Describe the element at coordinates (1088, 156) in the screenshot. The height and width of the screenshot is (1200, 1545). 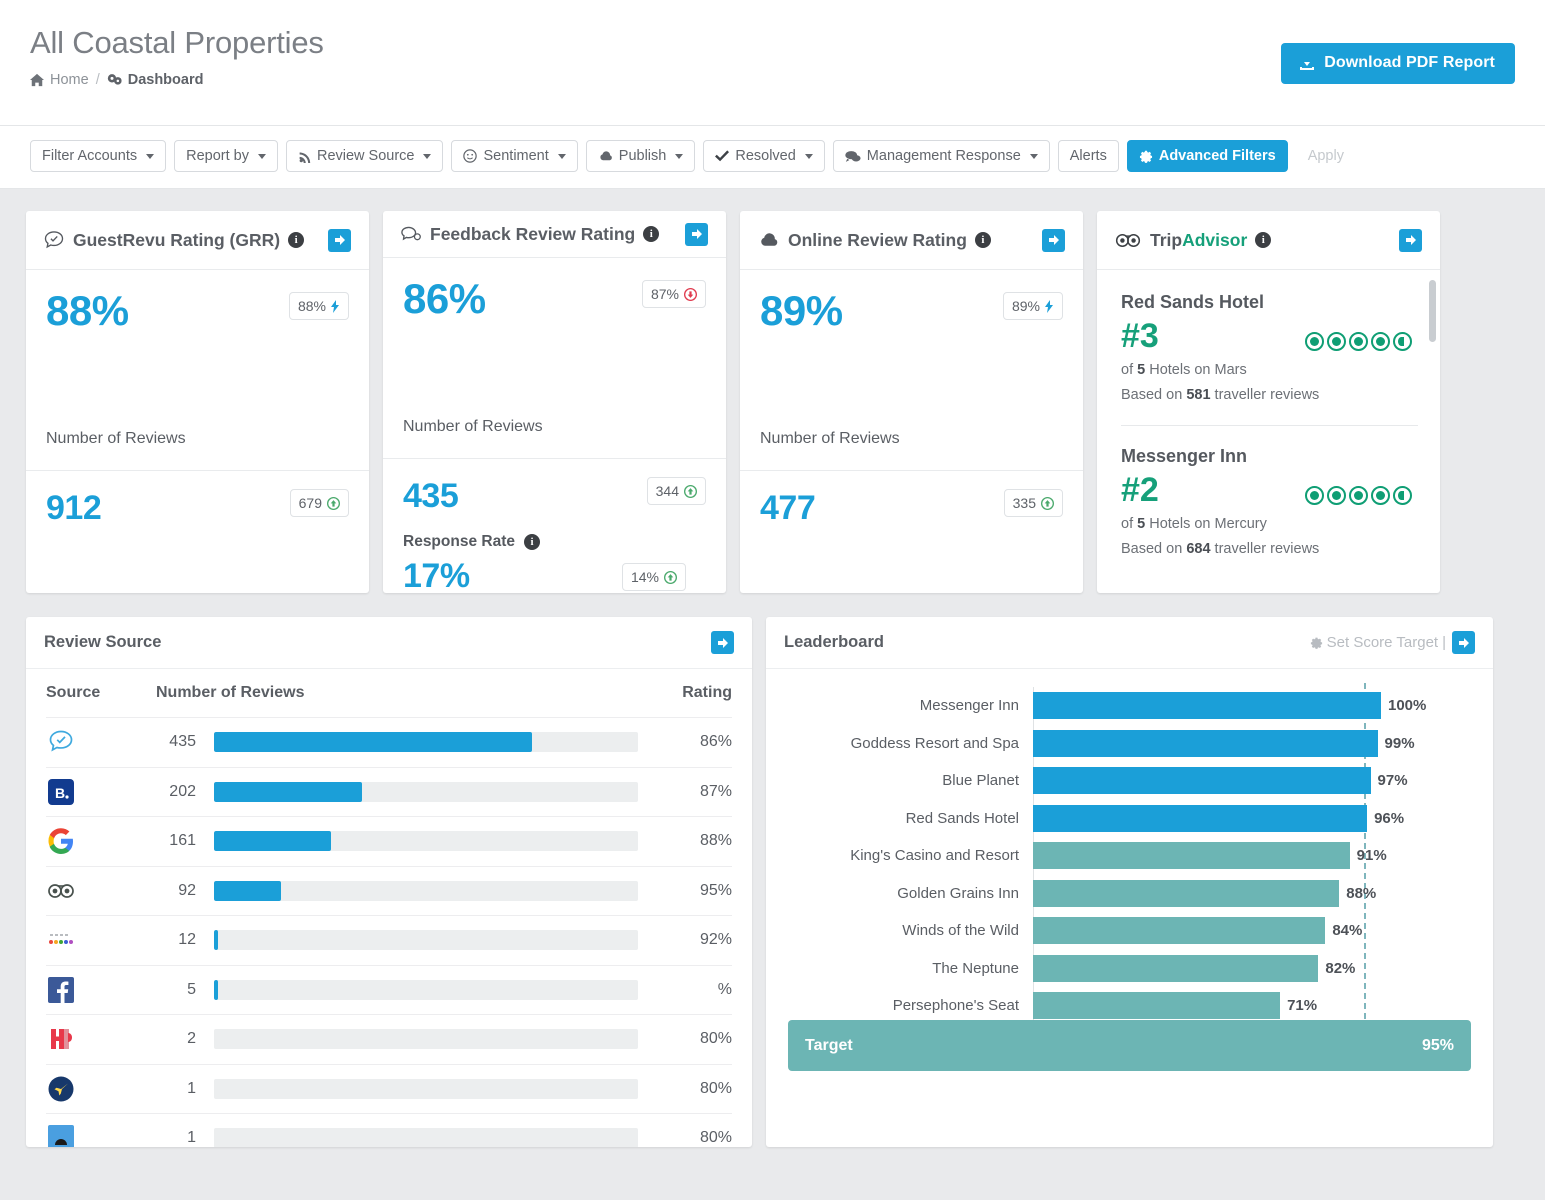
I see `alerts-button: Alerts` at that location.